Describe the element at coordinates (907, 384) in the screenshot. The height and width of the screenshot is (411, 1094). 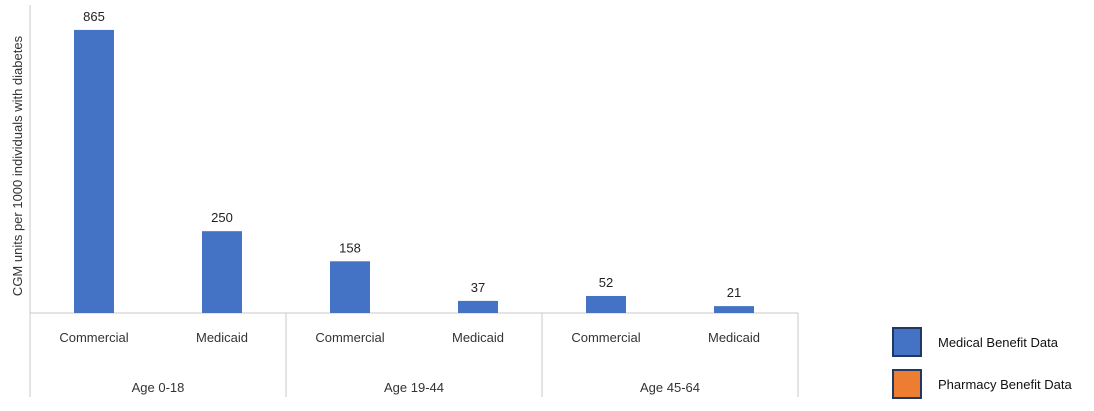
I see `legend-swatch-pharmacy` at that location.